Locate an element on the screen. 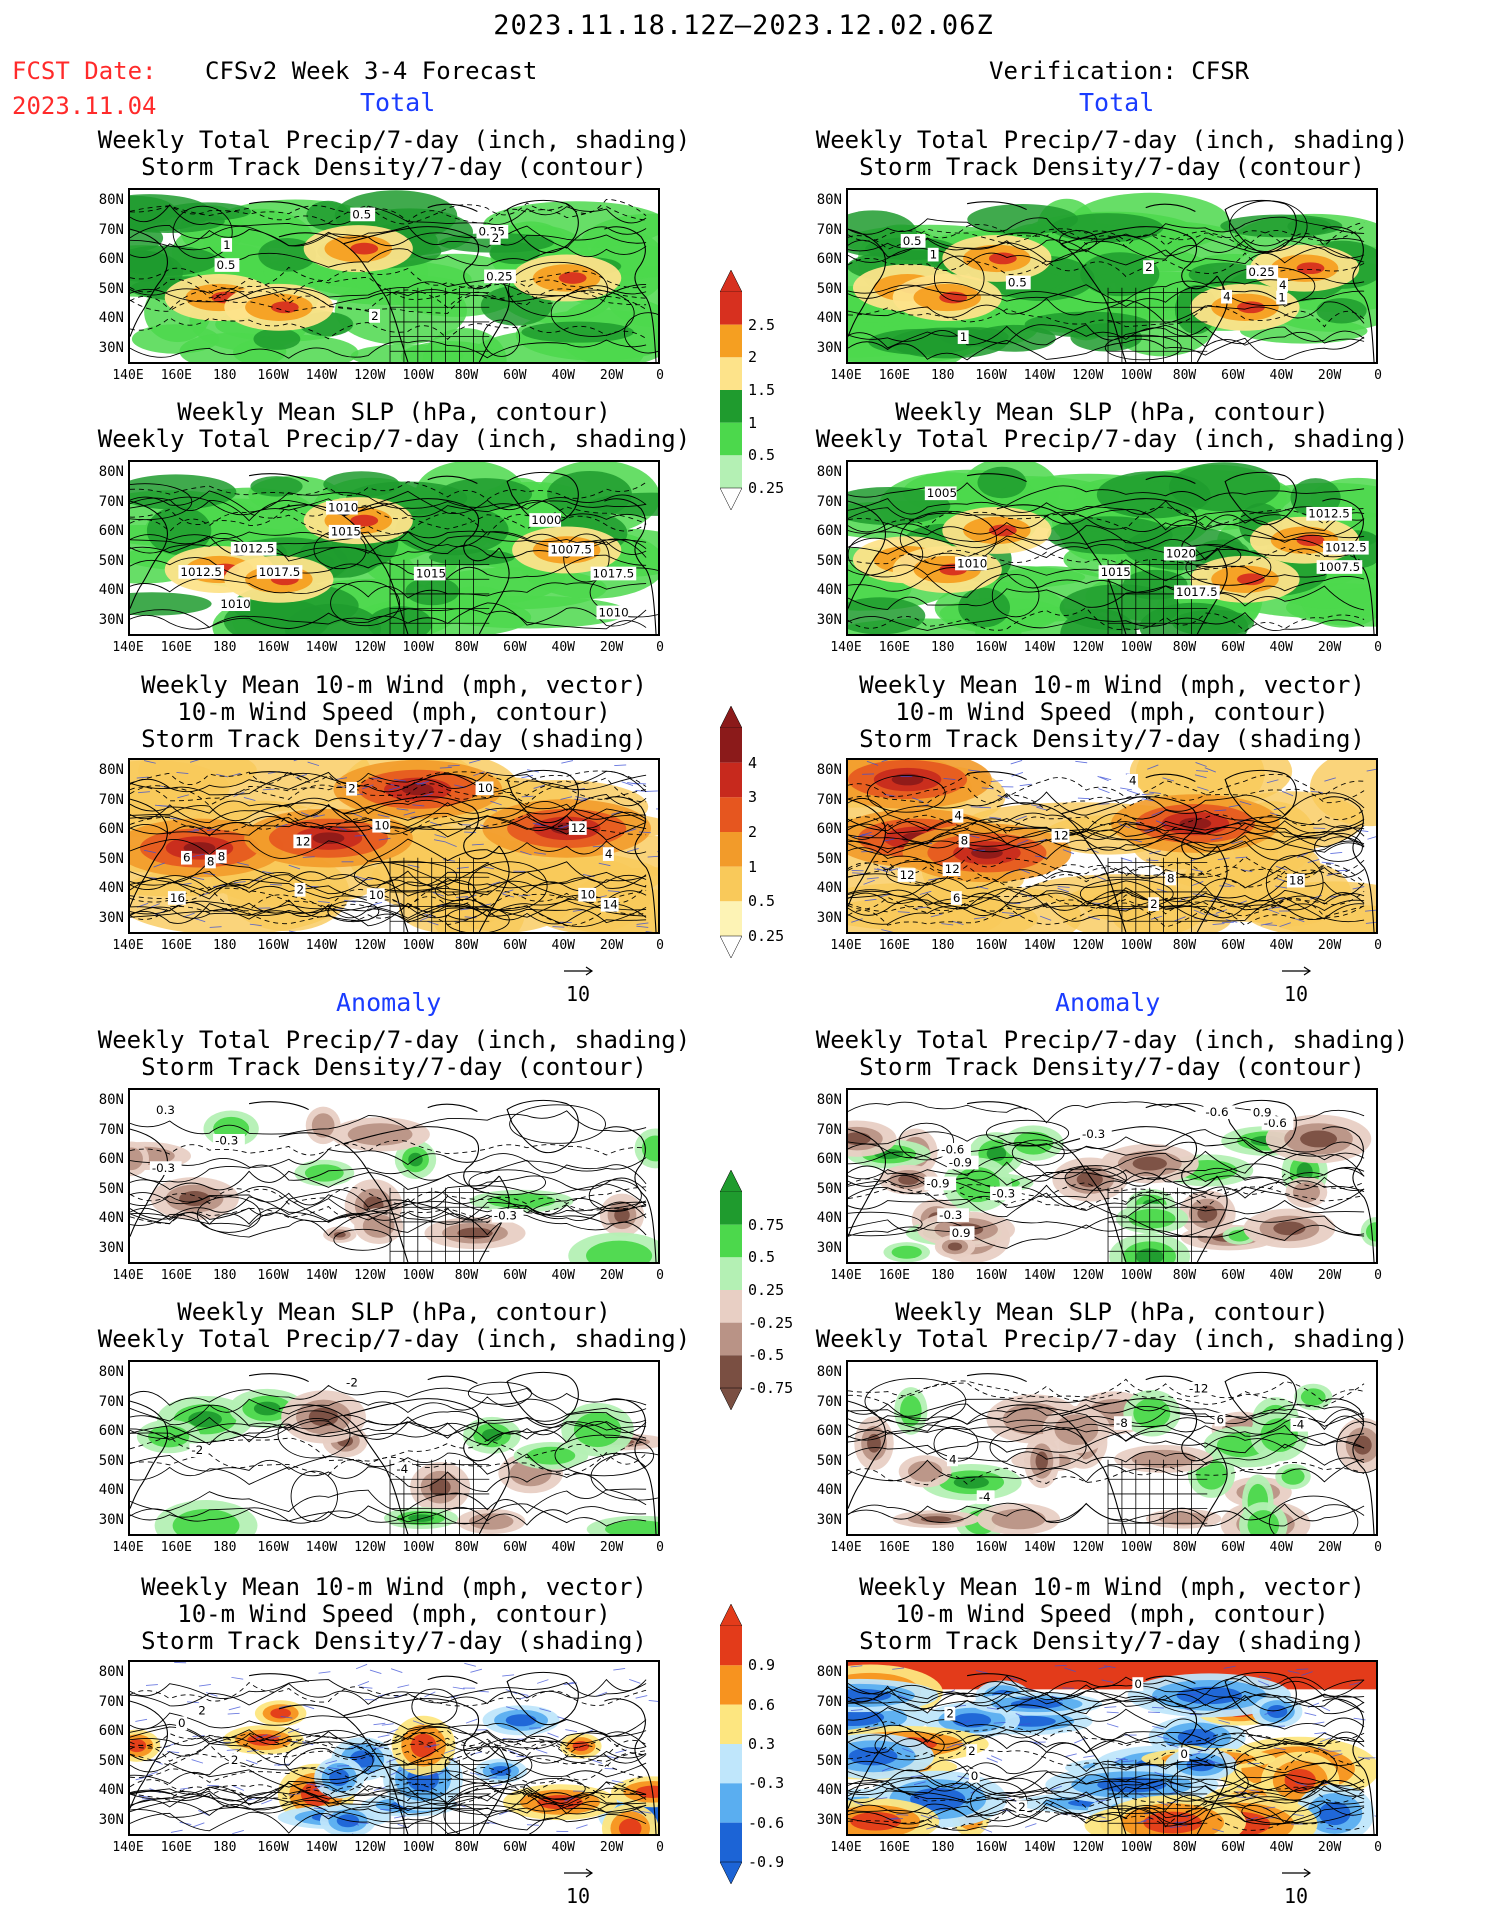 The width and height of the screenshot is (1487, 1925). colorbar-label: 0.3 is located at coordinates (762, 1744).